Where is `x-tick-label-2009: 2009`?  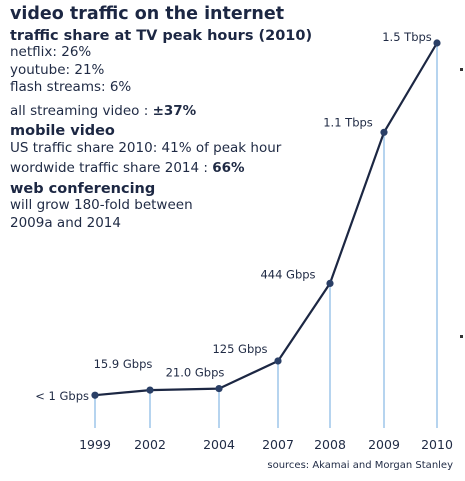 x-tick-label-2009: 2009 is located at coordinates (384, 444).